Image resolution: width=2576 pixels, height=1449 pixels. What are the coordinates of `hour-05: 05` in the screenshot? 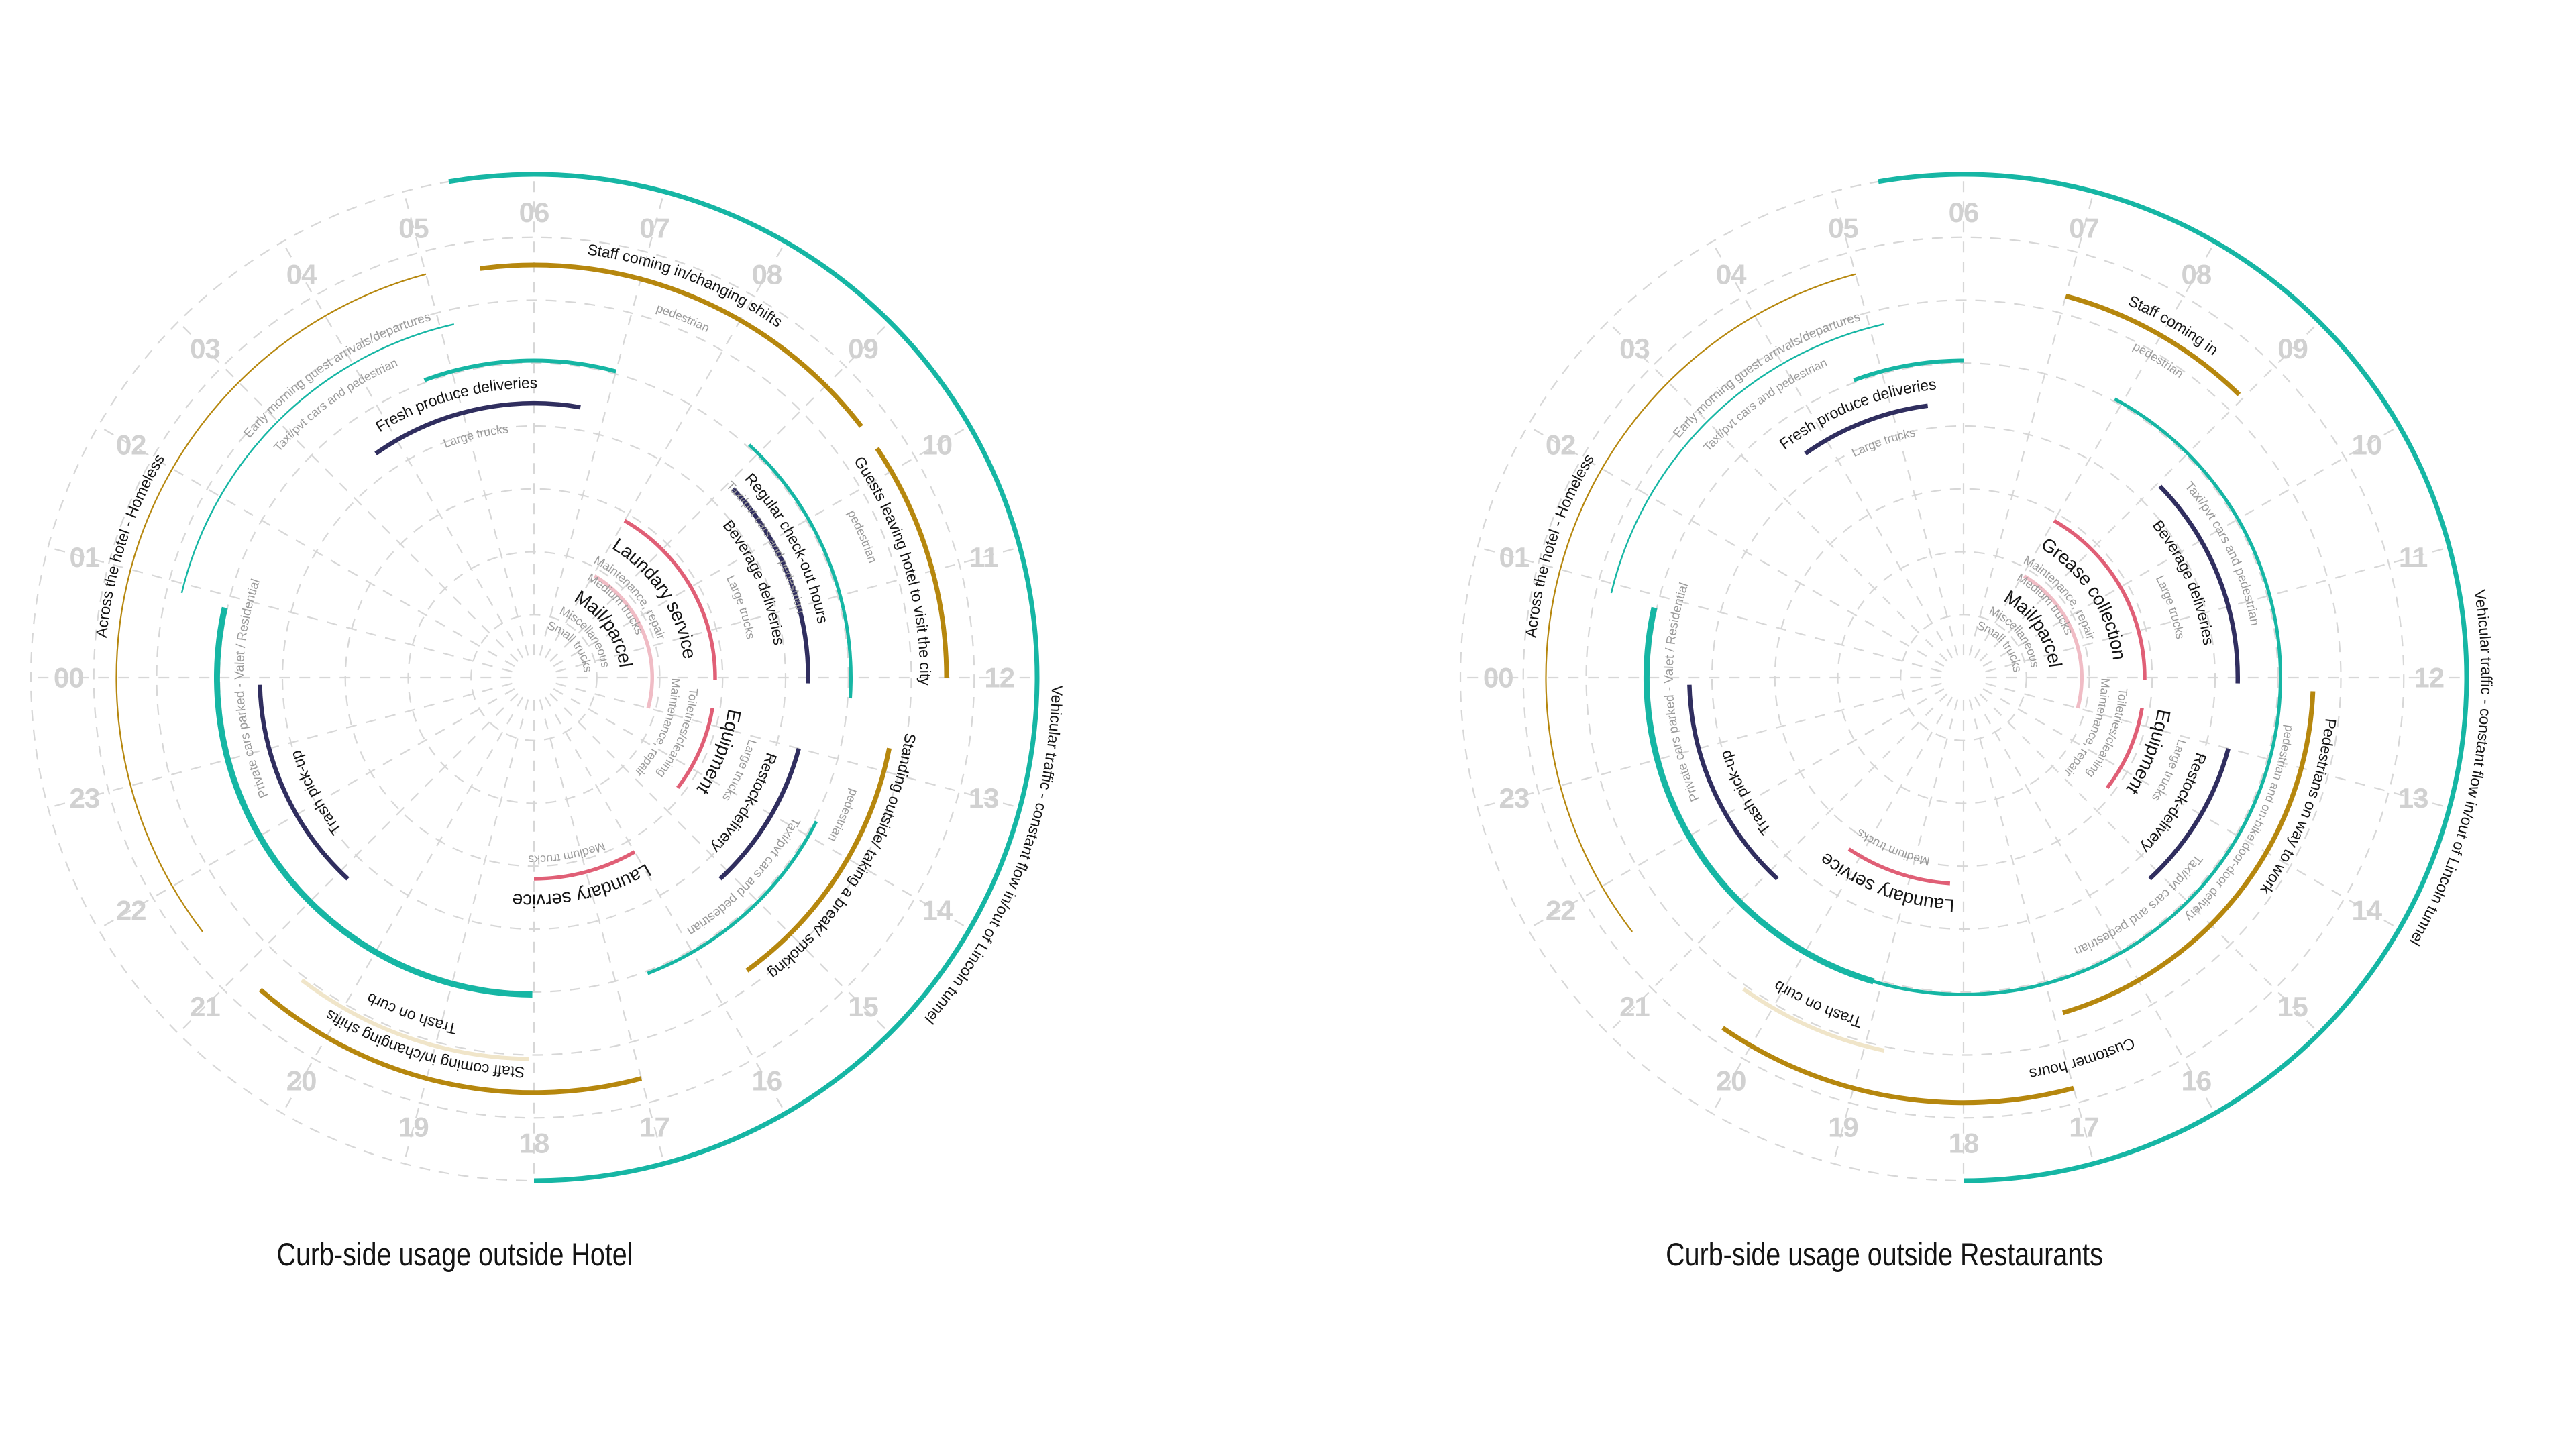 It's located at (413, 228).